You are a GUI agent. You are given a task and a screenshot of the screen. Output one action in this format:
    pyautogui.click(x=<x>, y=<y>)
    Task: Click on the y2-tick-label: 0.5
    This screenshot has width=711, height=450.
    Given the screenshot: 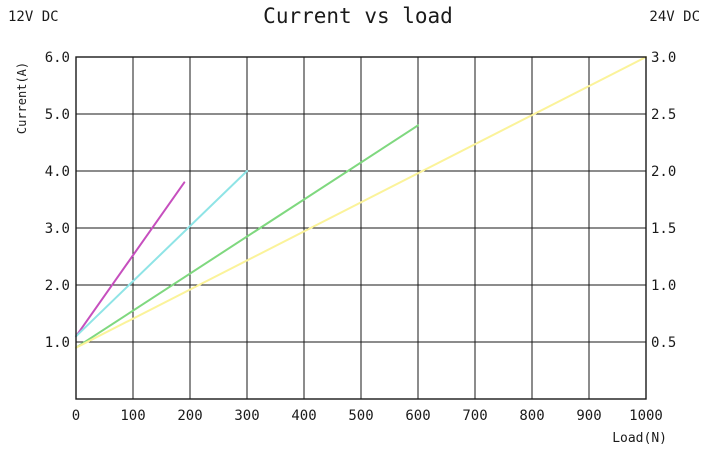 What is the action you would take?
    pyautogui.click(x=663, y=343)
    